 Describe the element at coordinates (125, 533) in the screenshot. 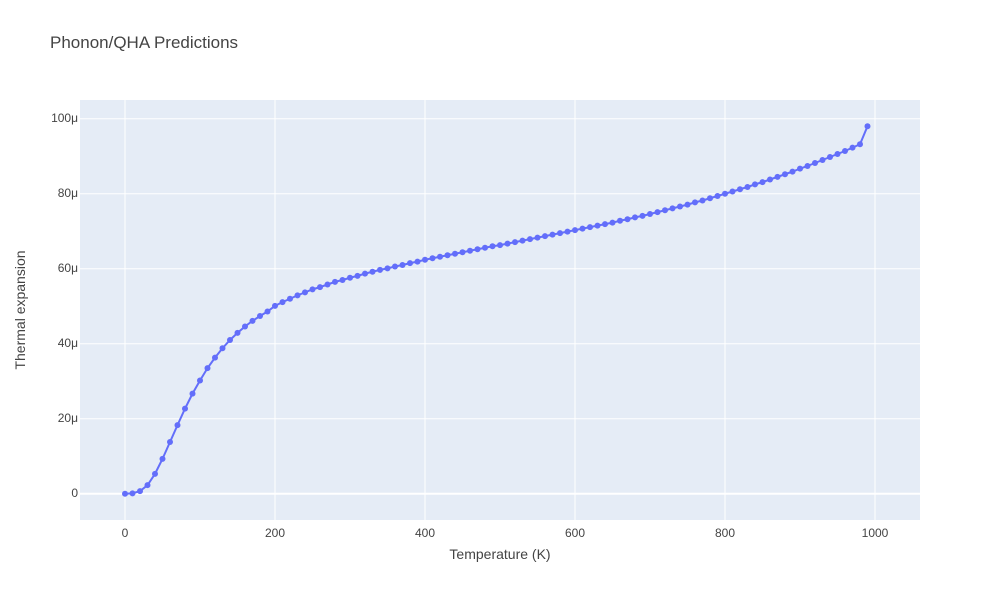

I see `x-tick-label: 0` at that location.